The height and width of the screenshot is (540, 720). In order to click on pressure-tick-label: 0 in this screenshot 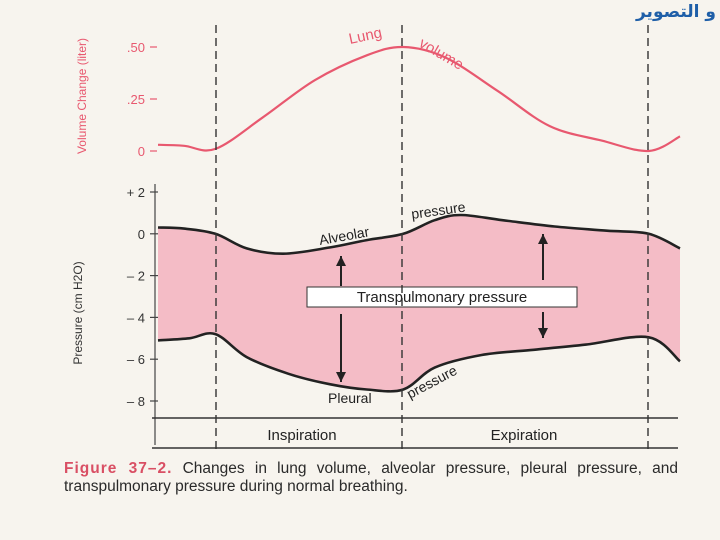, I will do `click(141, 234)`.